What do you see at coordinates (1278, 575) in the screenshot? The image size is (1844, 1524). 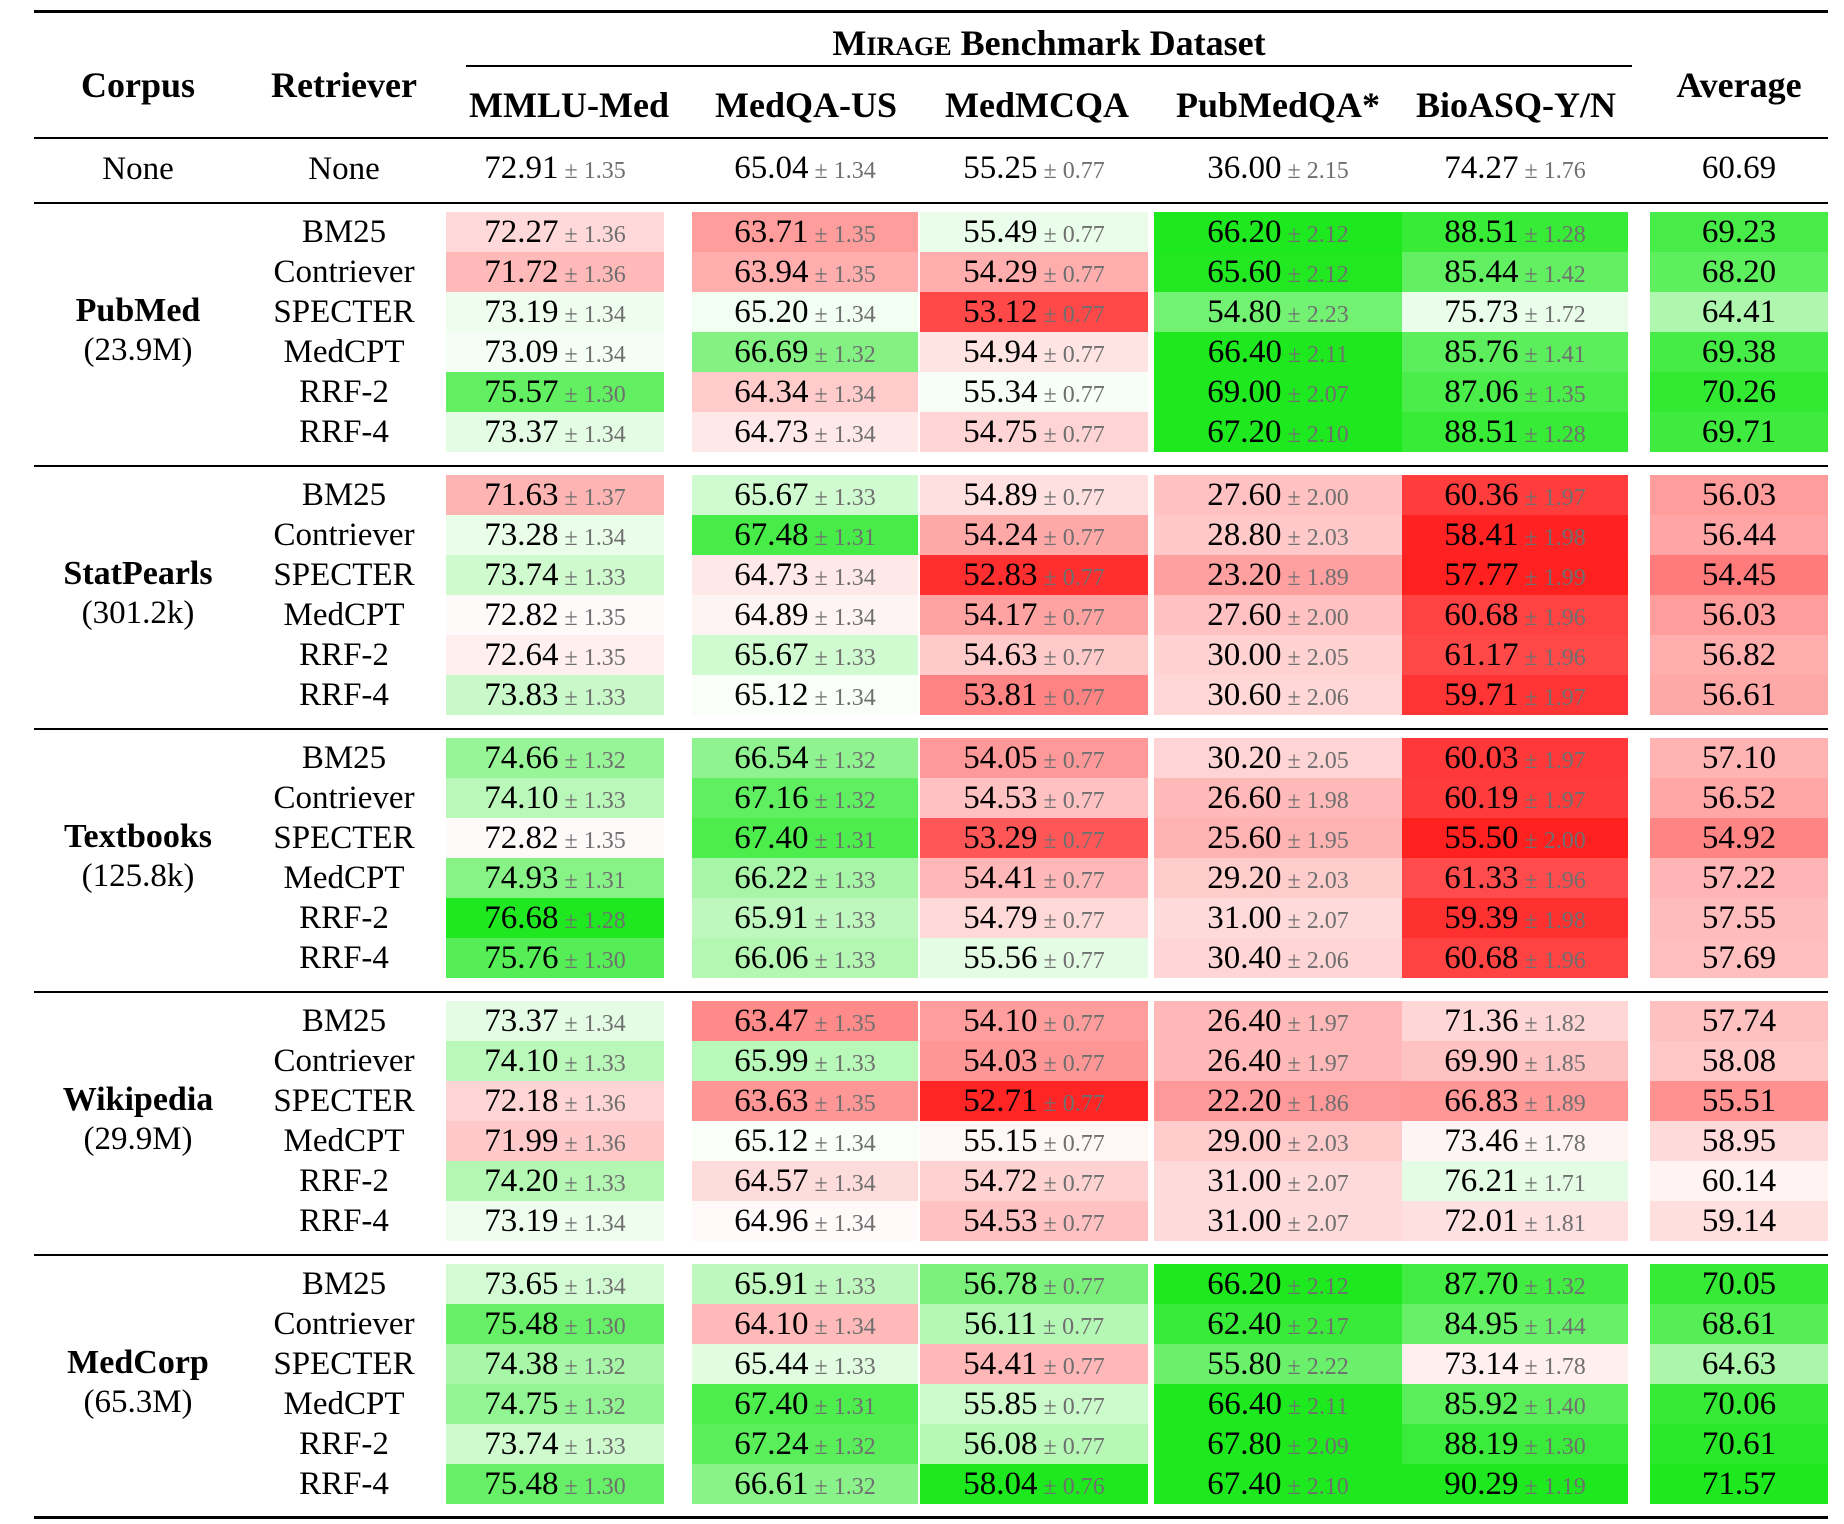 I see `score-cell: 23.20 ± 1.89` at bounding box center [1278, 575].